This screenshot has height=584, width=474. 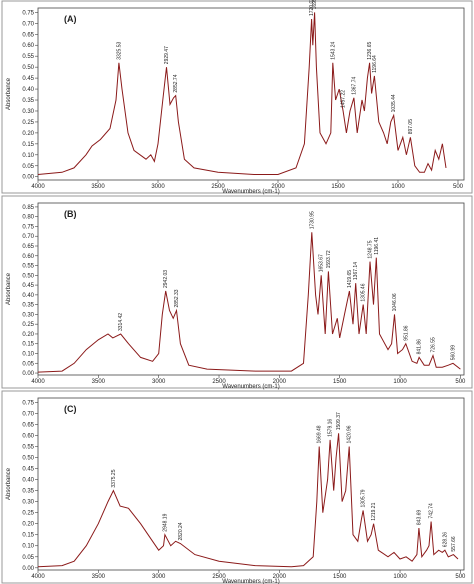 What do you see at coordinates (322, 263) in the screenshot?
I see `peak-label: 1653.67` at bounding box center [322, 263].